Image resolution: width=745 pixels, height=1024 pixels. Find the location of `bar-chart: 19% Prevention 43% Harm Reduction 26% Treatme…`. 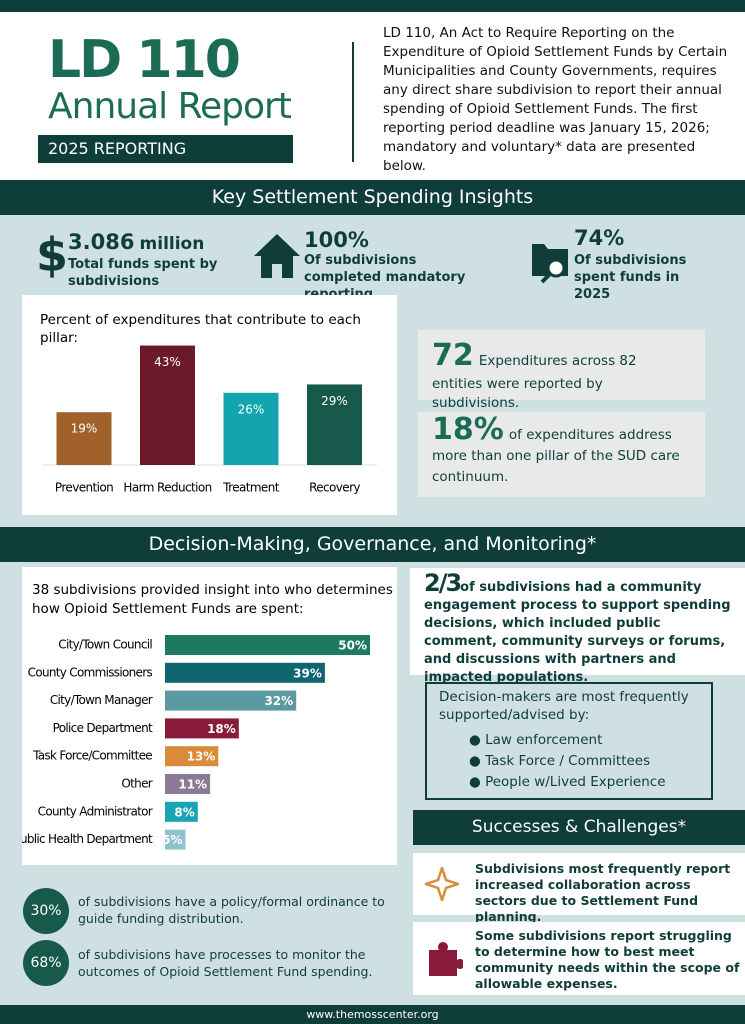

bar-chart: 19% Prevention 43% Harm Reduction 26% Treatme… is located at coordinates (209, 420).